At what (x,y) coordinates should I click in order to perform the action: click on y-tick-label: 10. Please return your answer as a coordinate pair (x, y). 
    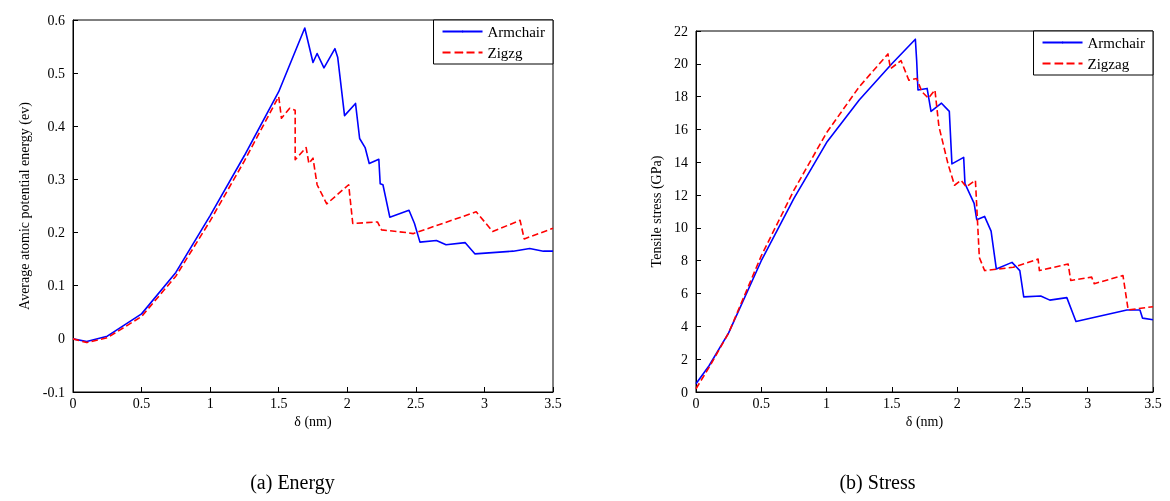
    Looking at the image, I should click on (681, 228).